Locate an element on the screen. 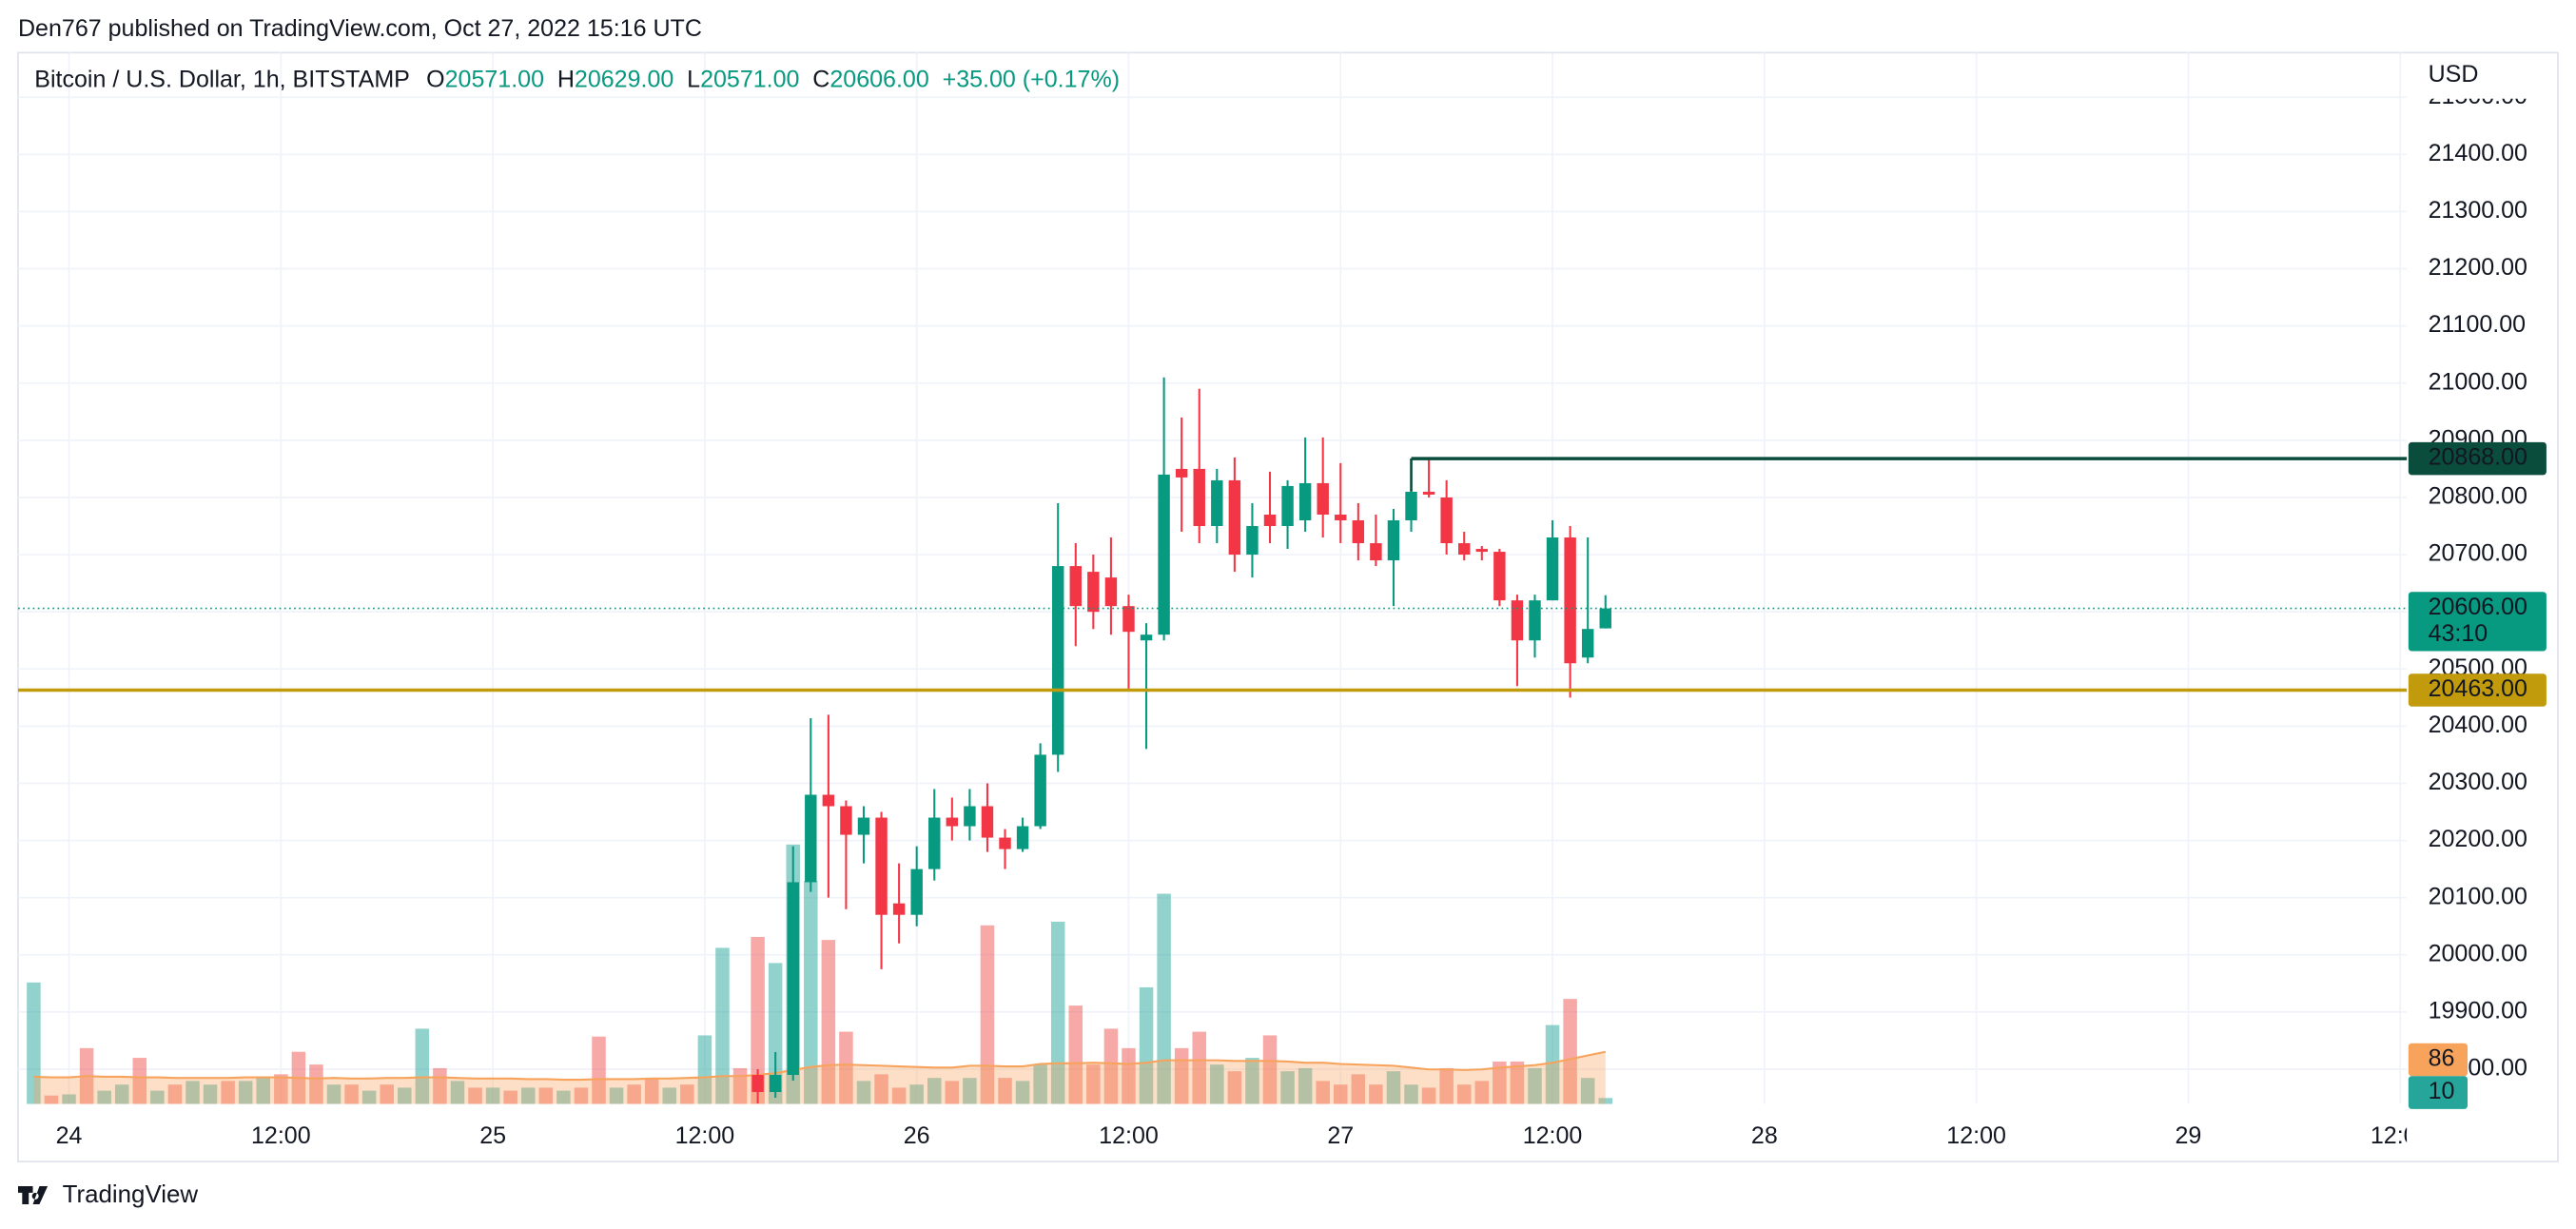  last-price-box is located at coordinates (2477, 622).